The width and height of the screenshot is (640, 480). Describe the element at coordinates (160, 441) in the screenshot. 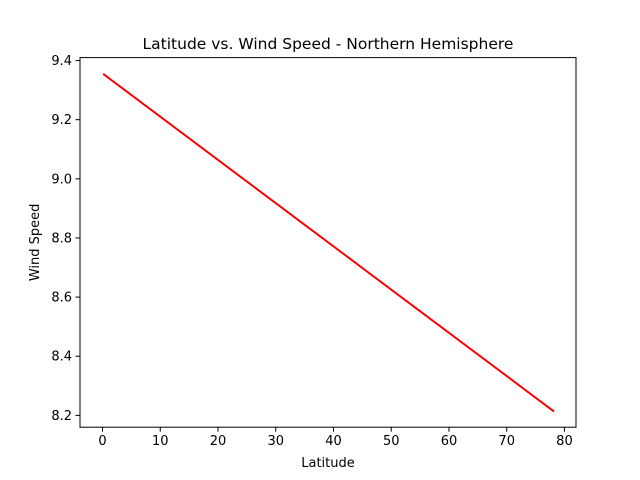

I see `x-tick-label: 10` at that location.